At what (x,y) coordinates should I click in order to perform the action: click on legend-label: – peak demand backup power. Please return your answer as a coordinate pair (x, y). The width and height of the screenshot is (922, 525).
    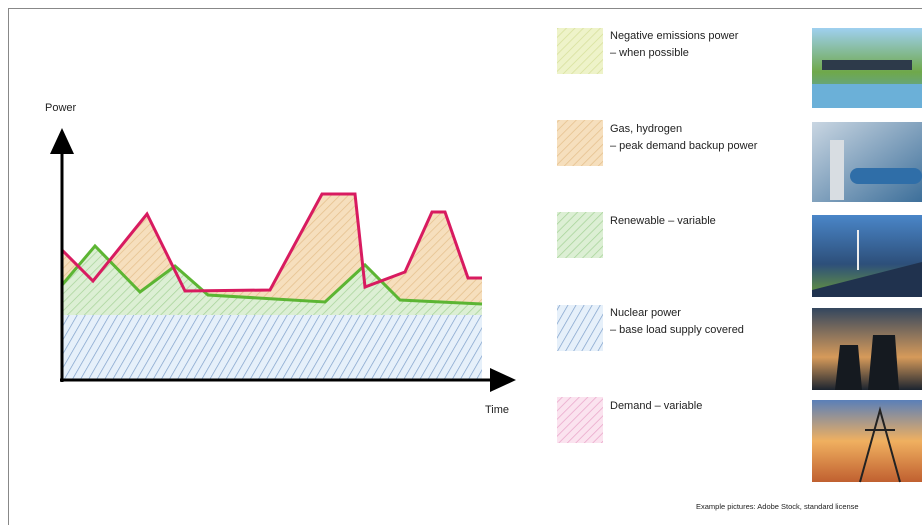
    Looking at the image, I should click on (684, 146).